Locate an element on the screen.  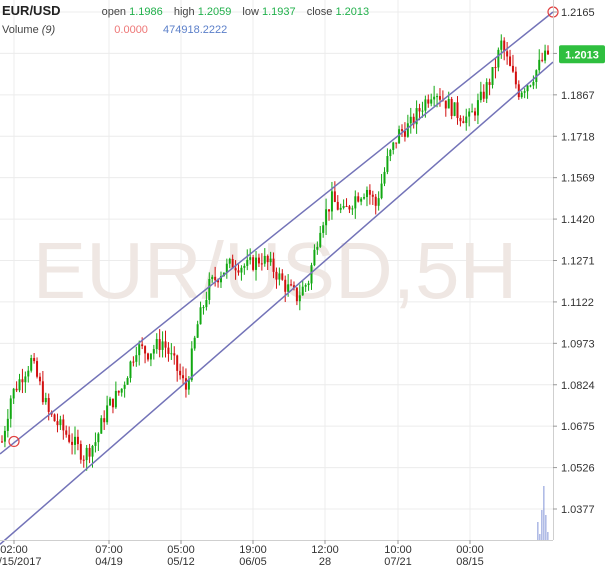
time-tick-hour: 07:00 is located at coordinates (109, 550).